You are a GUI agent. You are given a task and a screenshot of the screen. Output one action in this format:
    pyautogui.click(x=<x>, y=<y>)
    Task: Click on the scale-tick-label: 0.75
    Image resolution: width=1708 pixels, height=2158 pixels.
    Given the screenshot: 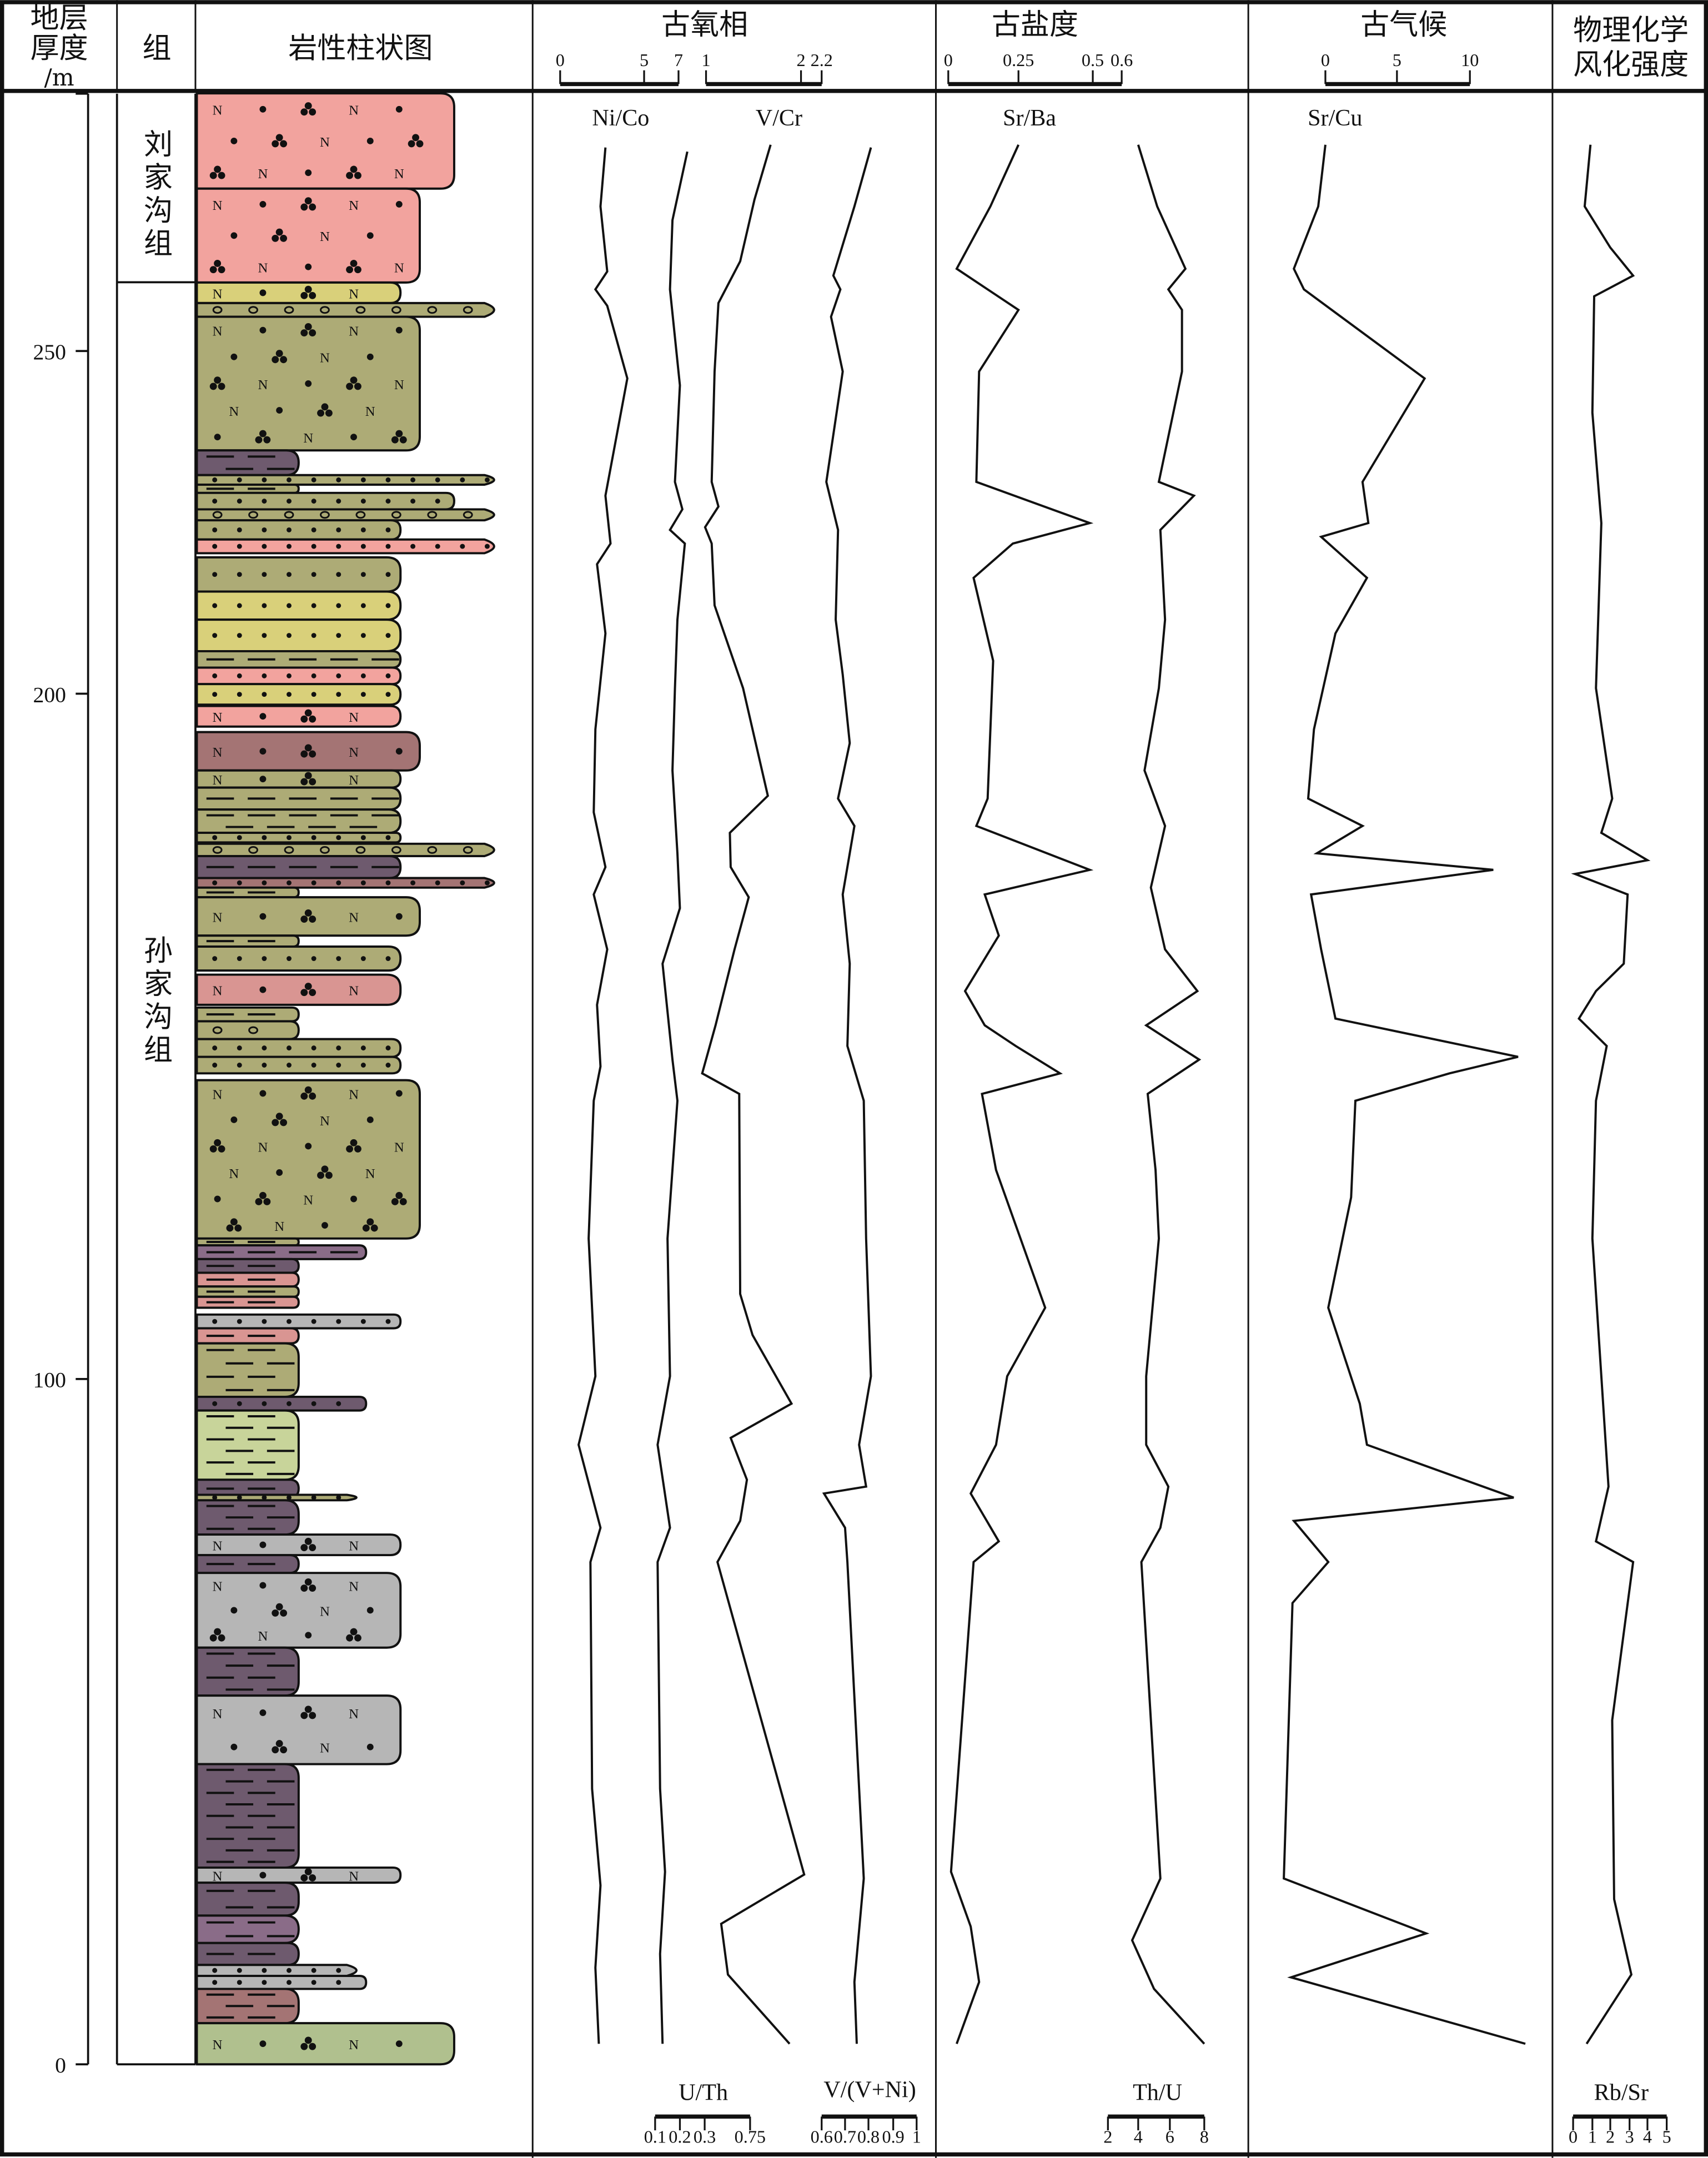 What is the action you would take?
    pyautogui.click(x=750, y=2136)
    